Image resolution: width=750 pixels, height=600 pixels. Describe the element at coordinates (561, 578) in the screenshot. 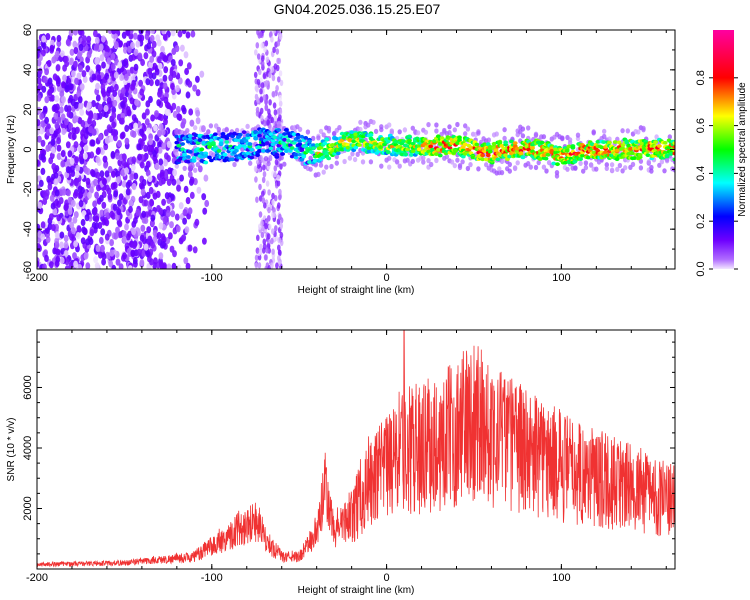

I see `x-tick-label: 100` at that location.